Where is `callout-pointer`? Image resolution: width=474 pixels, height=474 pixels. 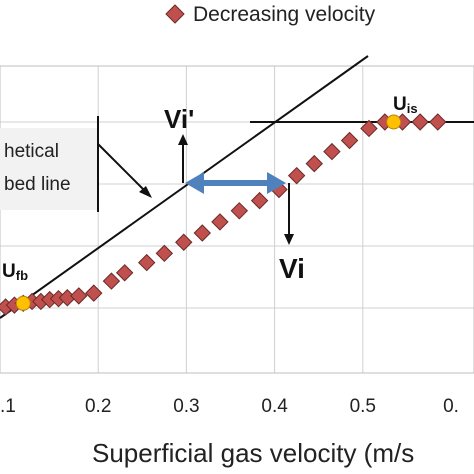 callout-pointer is located at coordinates (124, 170).